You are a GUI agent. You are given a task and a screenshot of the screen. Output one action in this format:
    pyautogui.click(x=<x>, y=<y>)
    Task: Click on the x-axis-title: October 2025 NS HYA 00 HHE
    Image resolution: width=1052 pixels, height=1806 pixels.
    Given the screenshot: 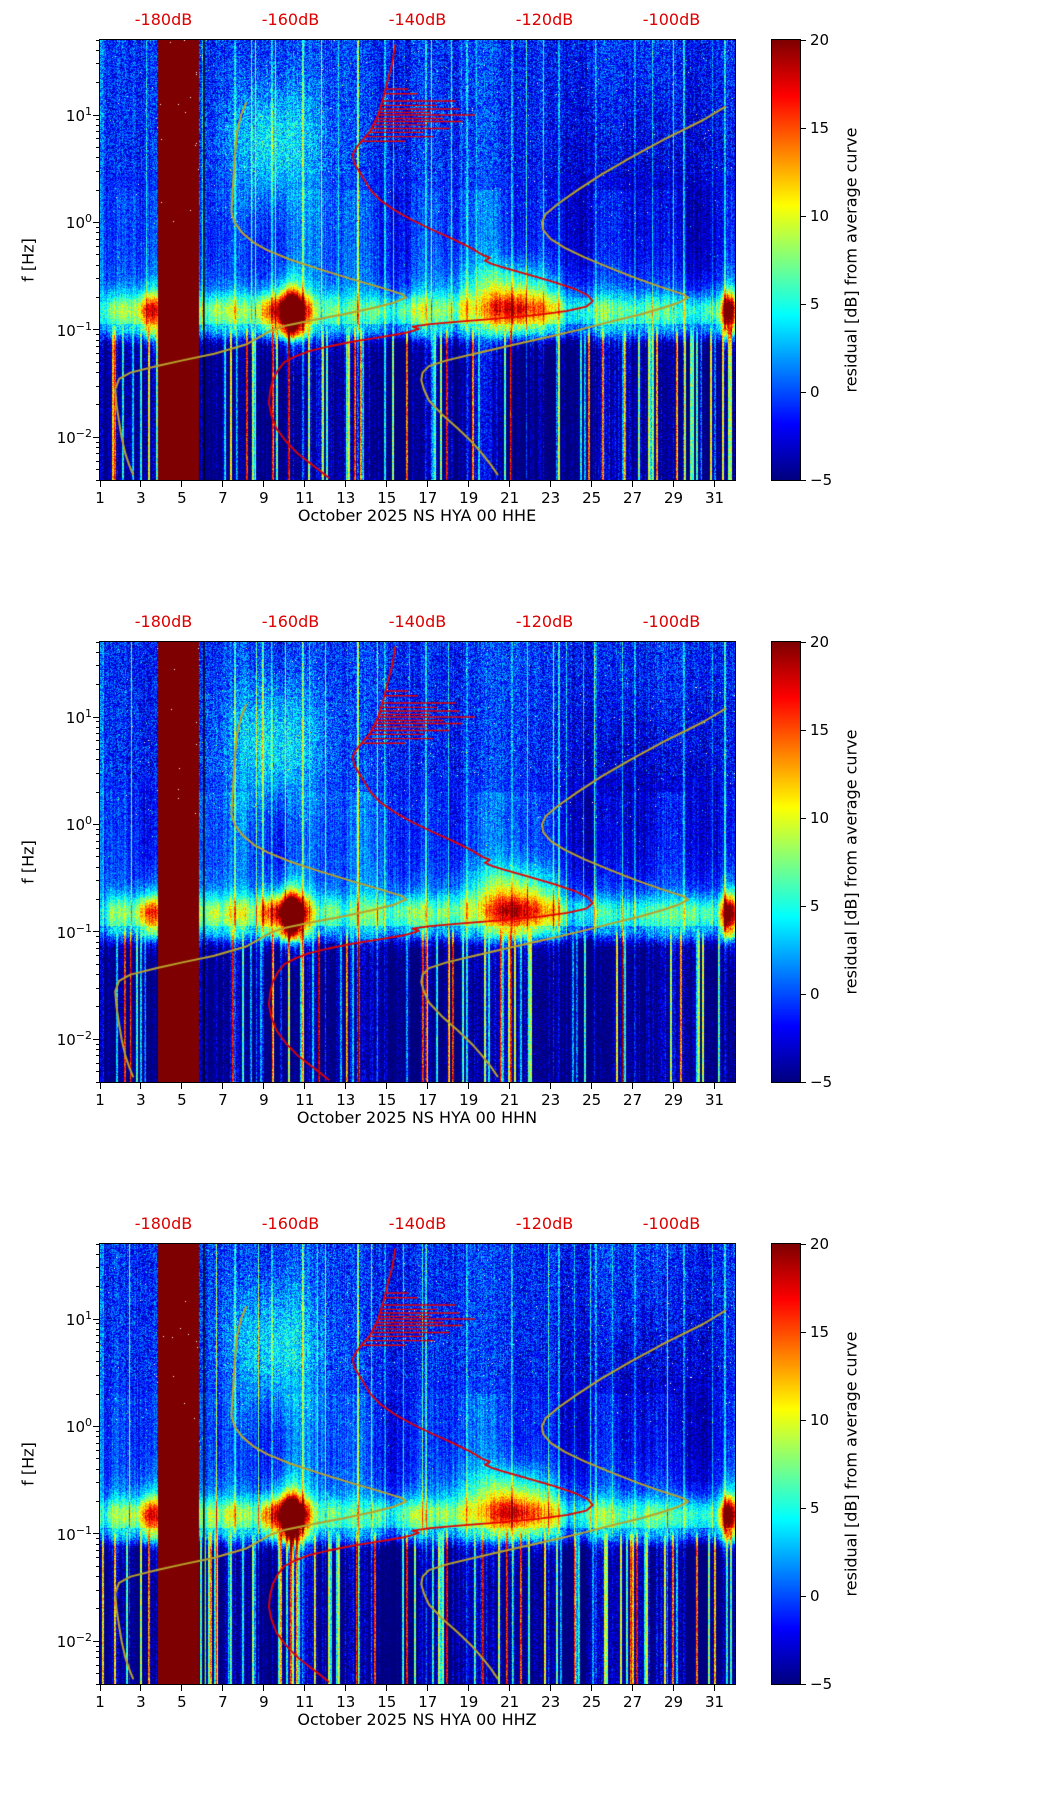 What is the action you would take?
    pyautogui.click(x=417, y=515)
    